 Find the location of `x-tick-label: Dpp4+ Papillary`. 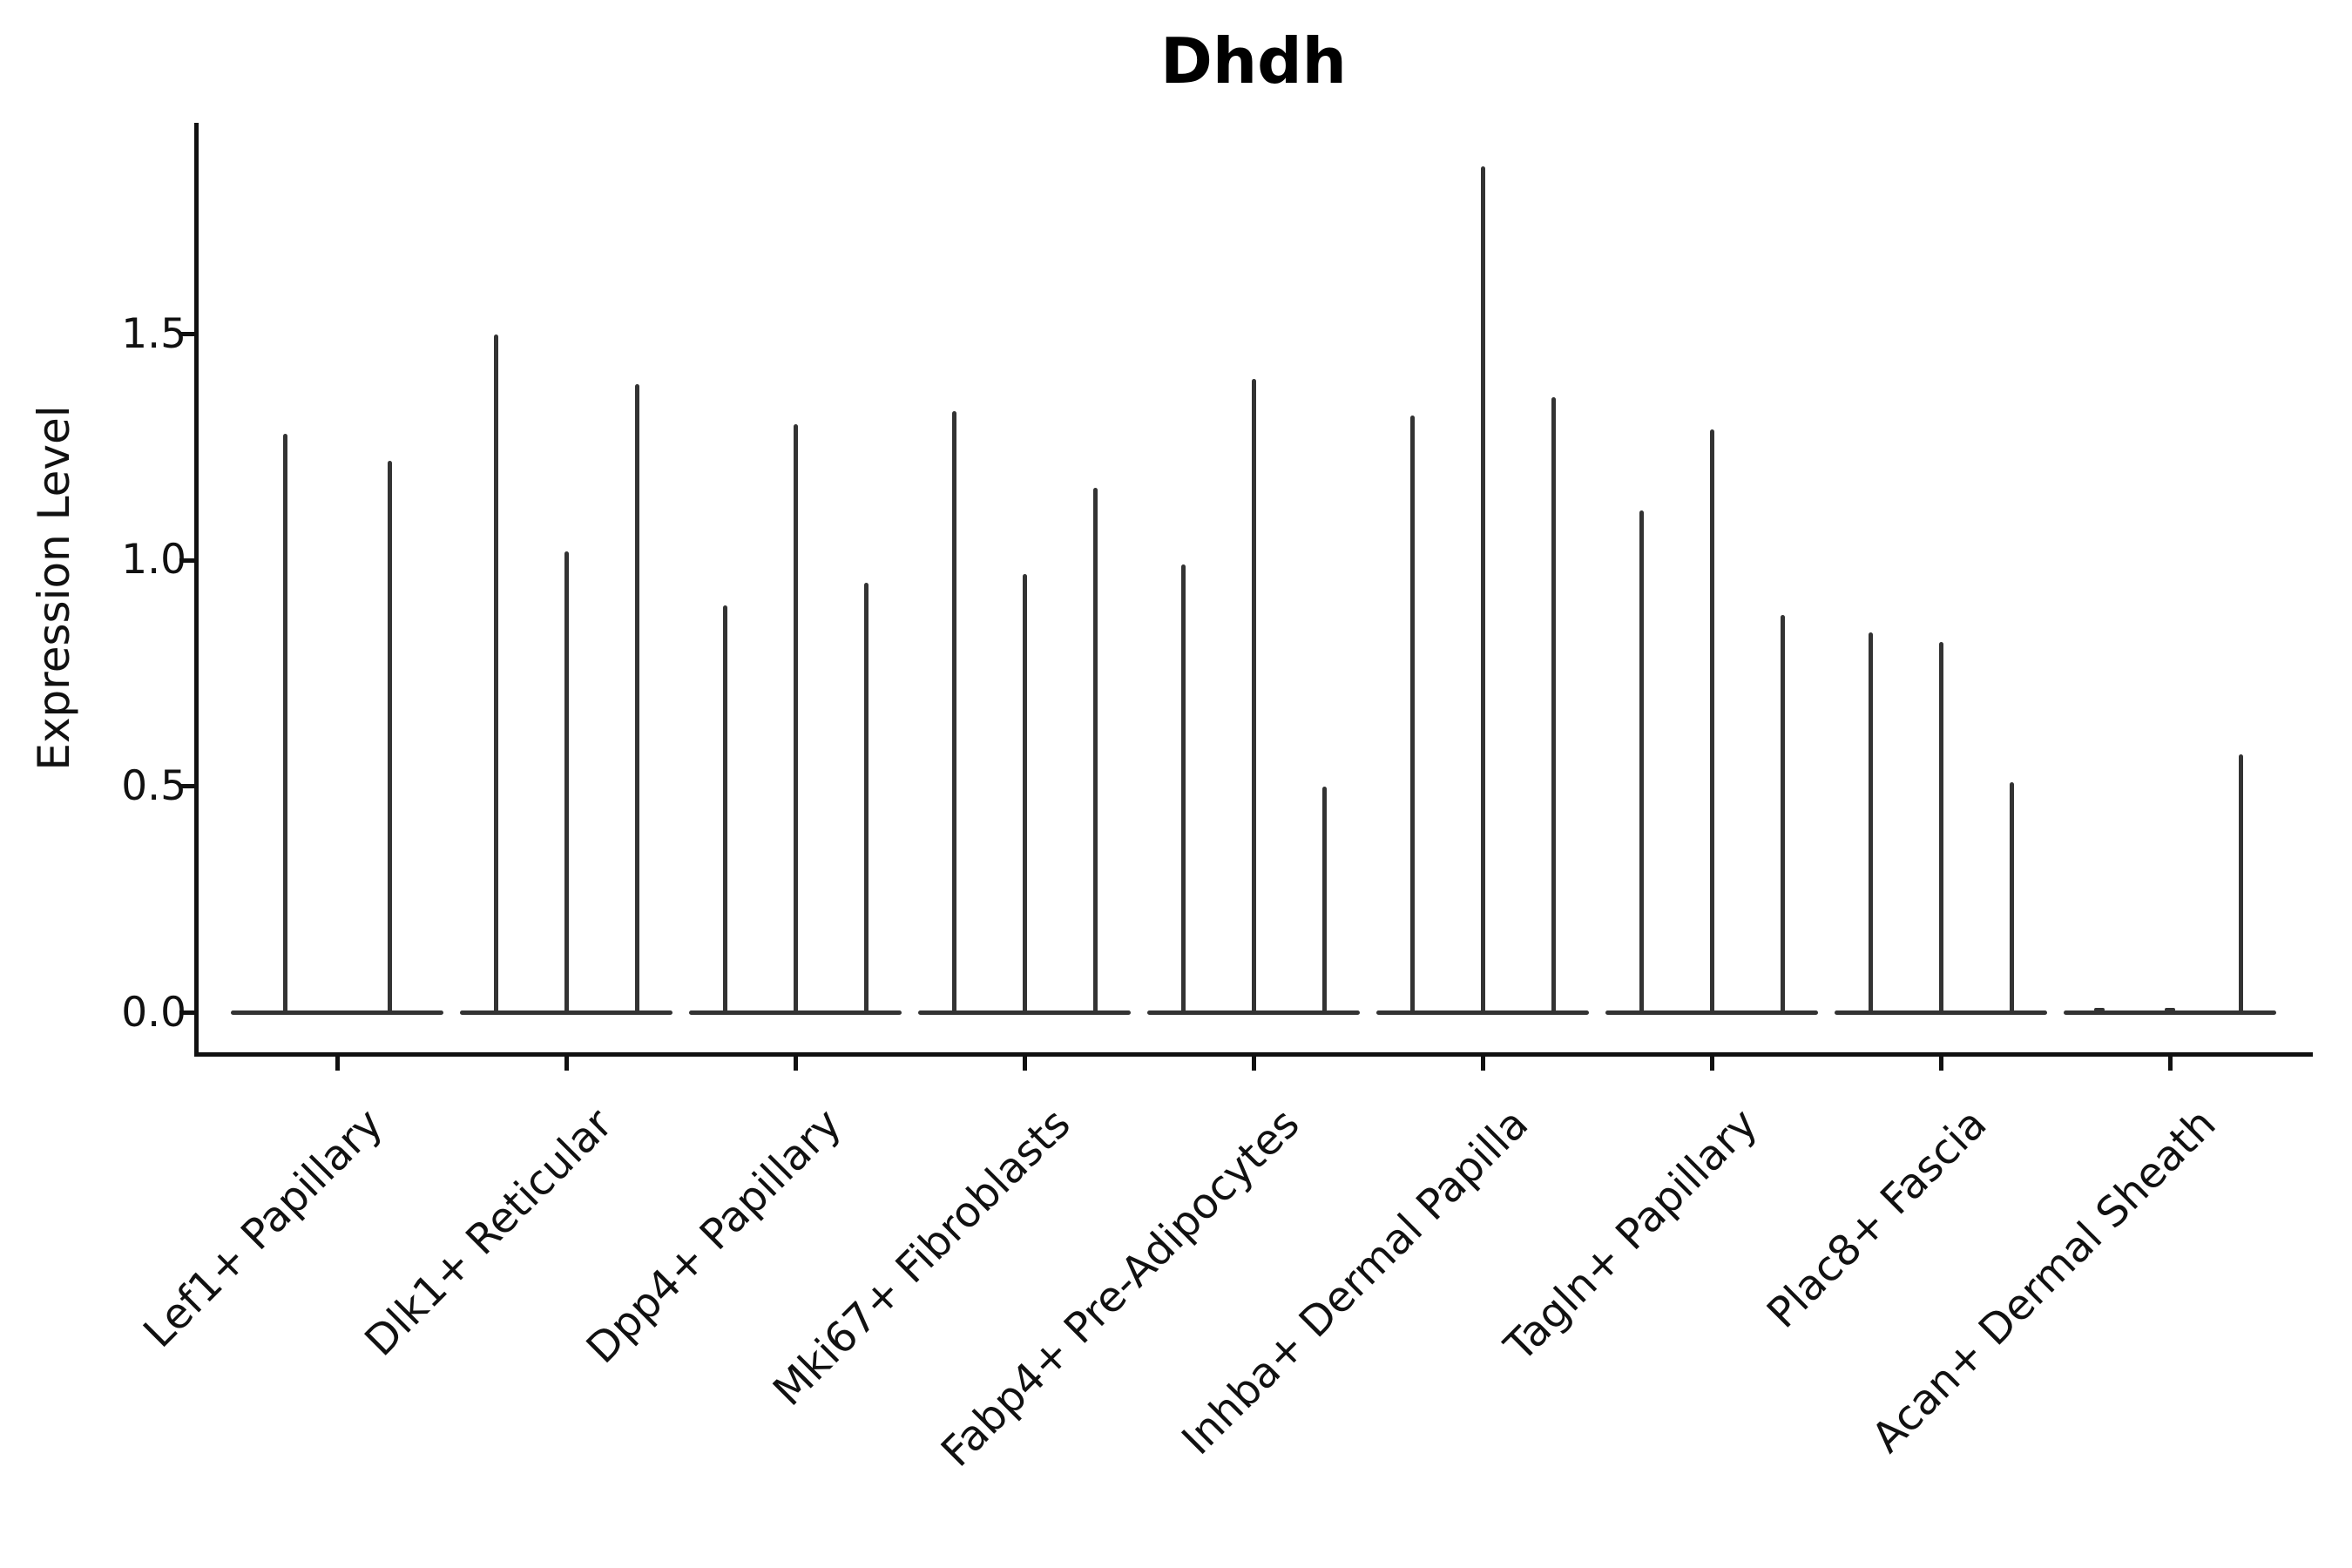

x-tick-label: Dpp4+ Papillary is located at coordinates (714, 1236).